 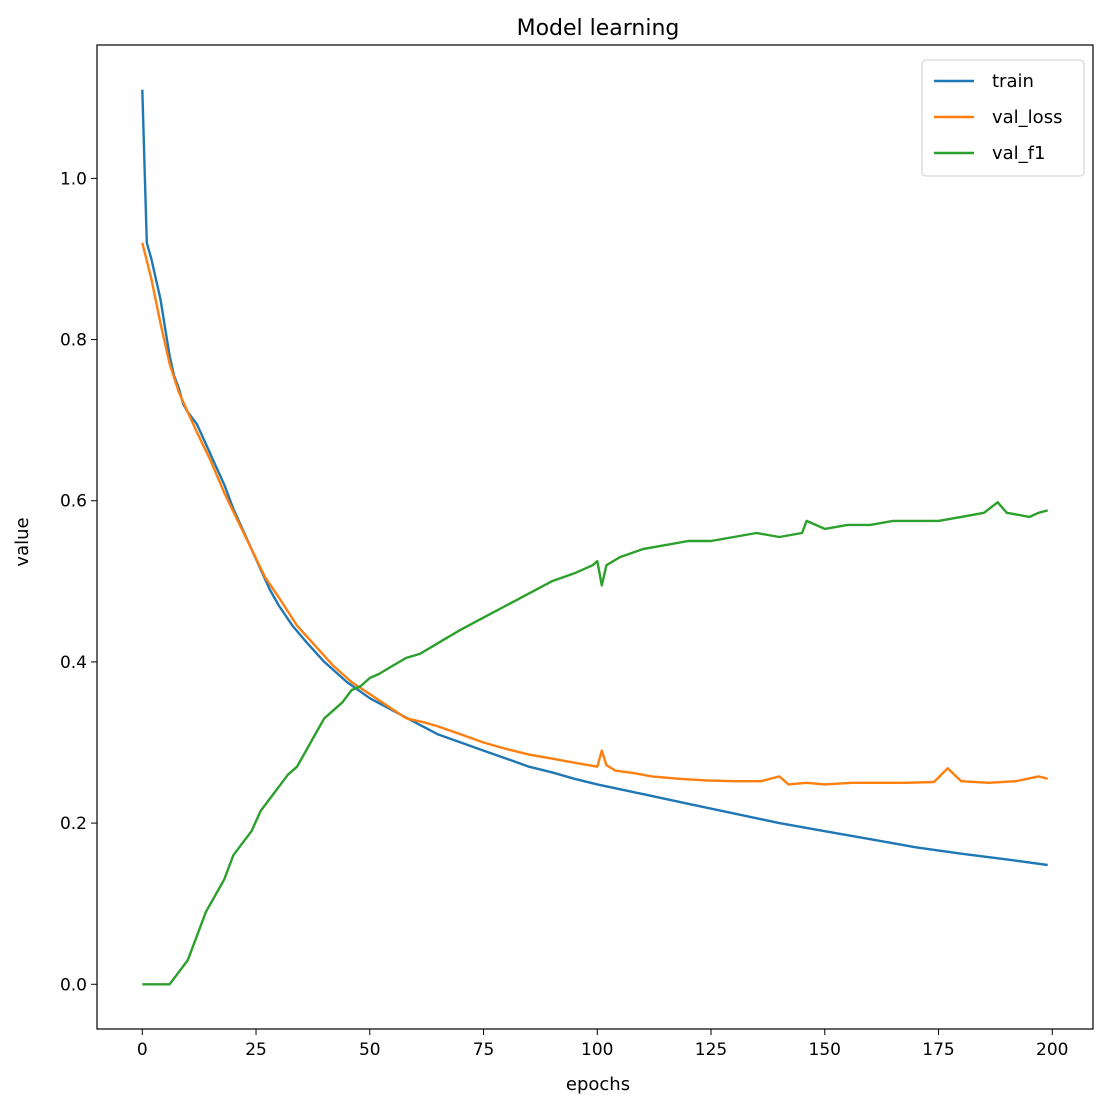 I want to click on y-tick-label: 1.0, so click(x=73, y=179).